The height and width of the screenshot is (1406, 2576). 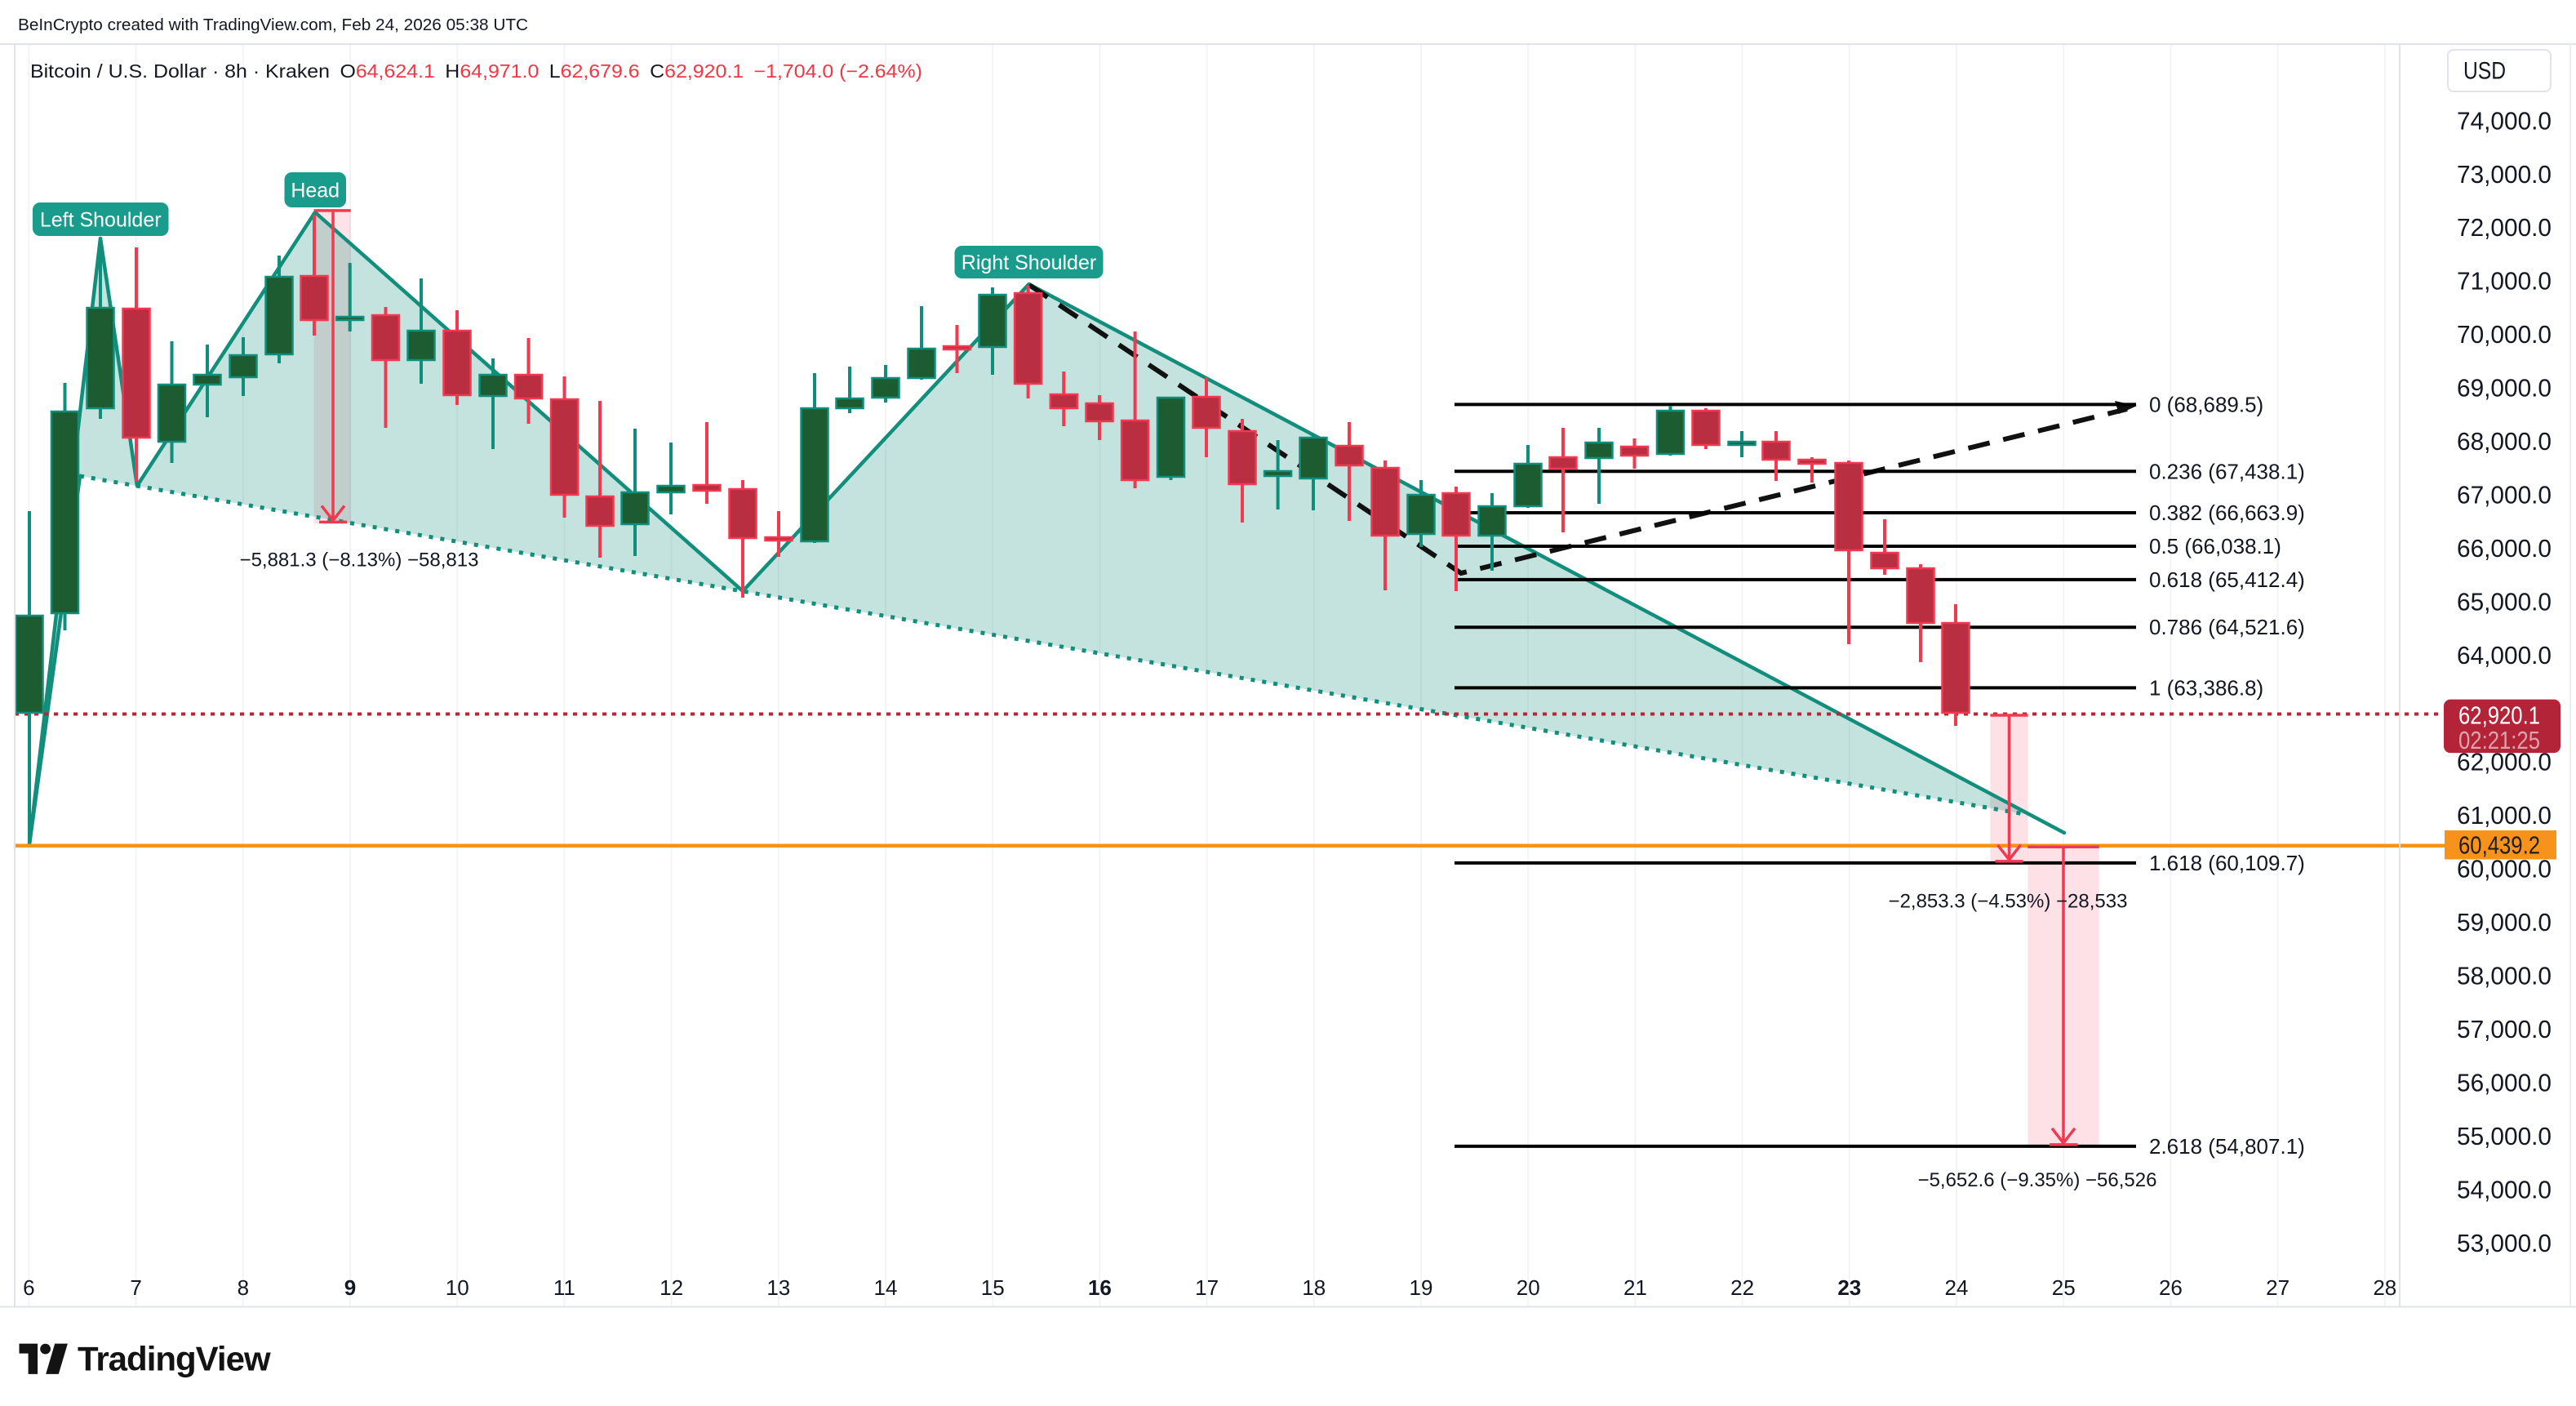 I want to click on svg-text: 9, so click(x=350, y=1287).